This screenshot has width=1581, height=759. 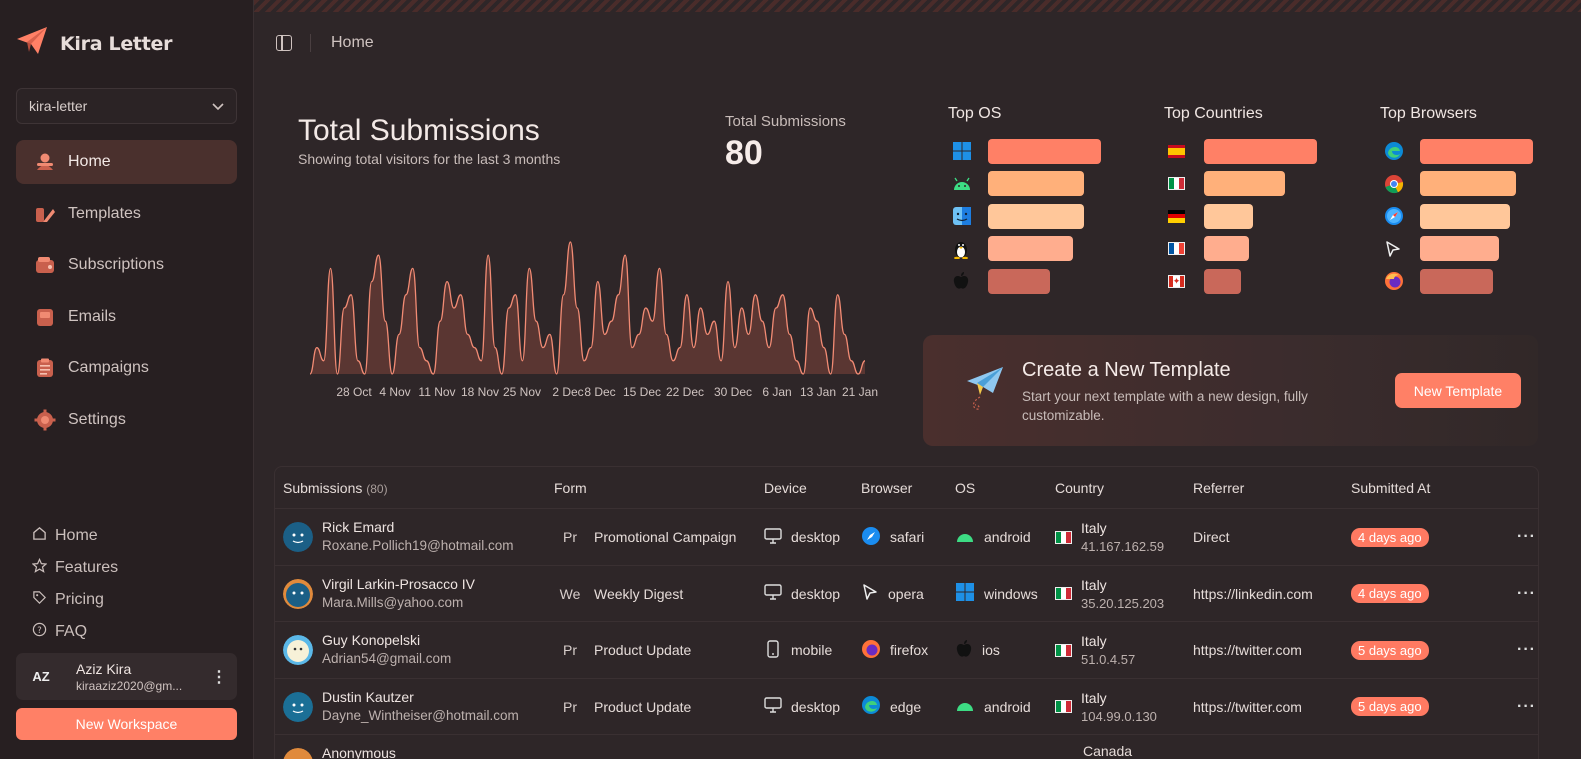 I want to click on top-os-panel: Top OS, so click(x=1038, y=201).